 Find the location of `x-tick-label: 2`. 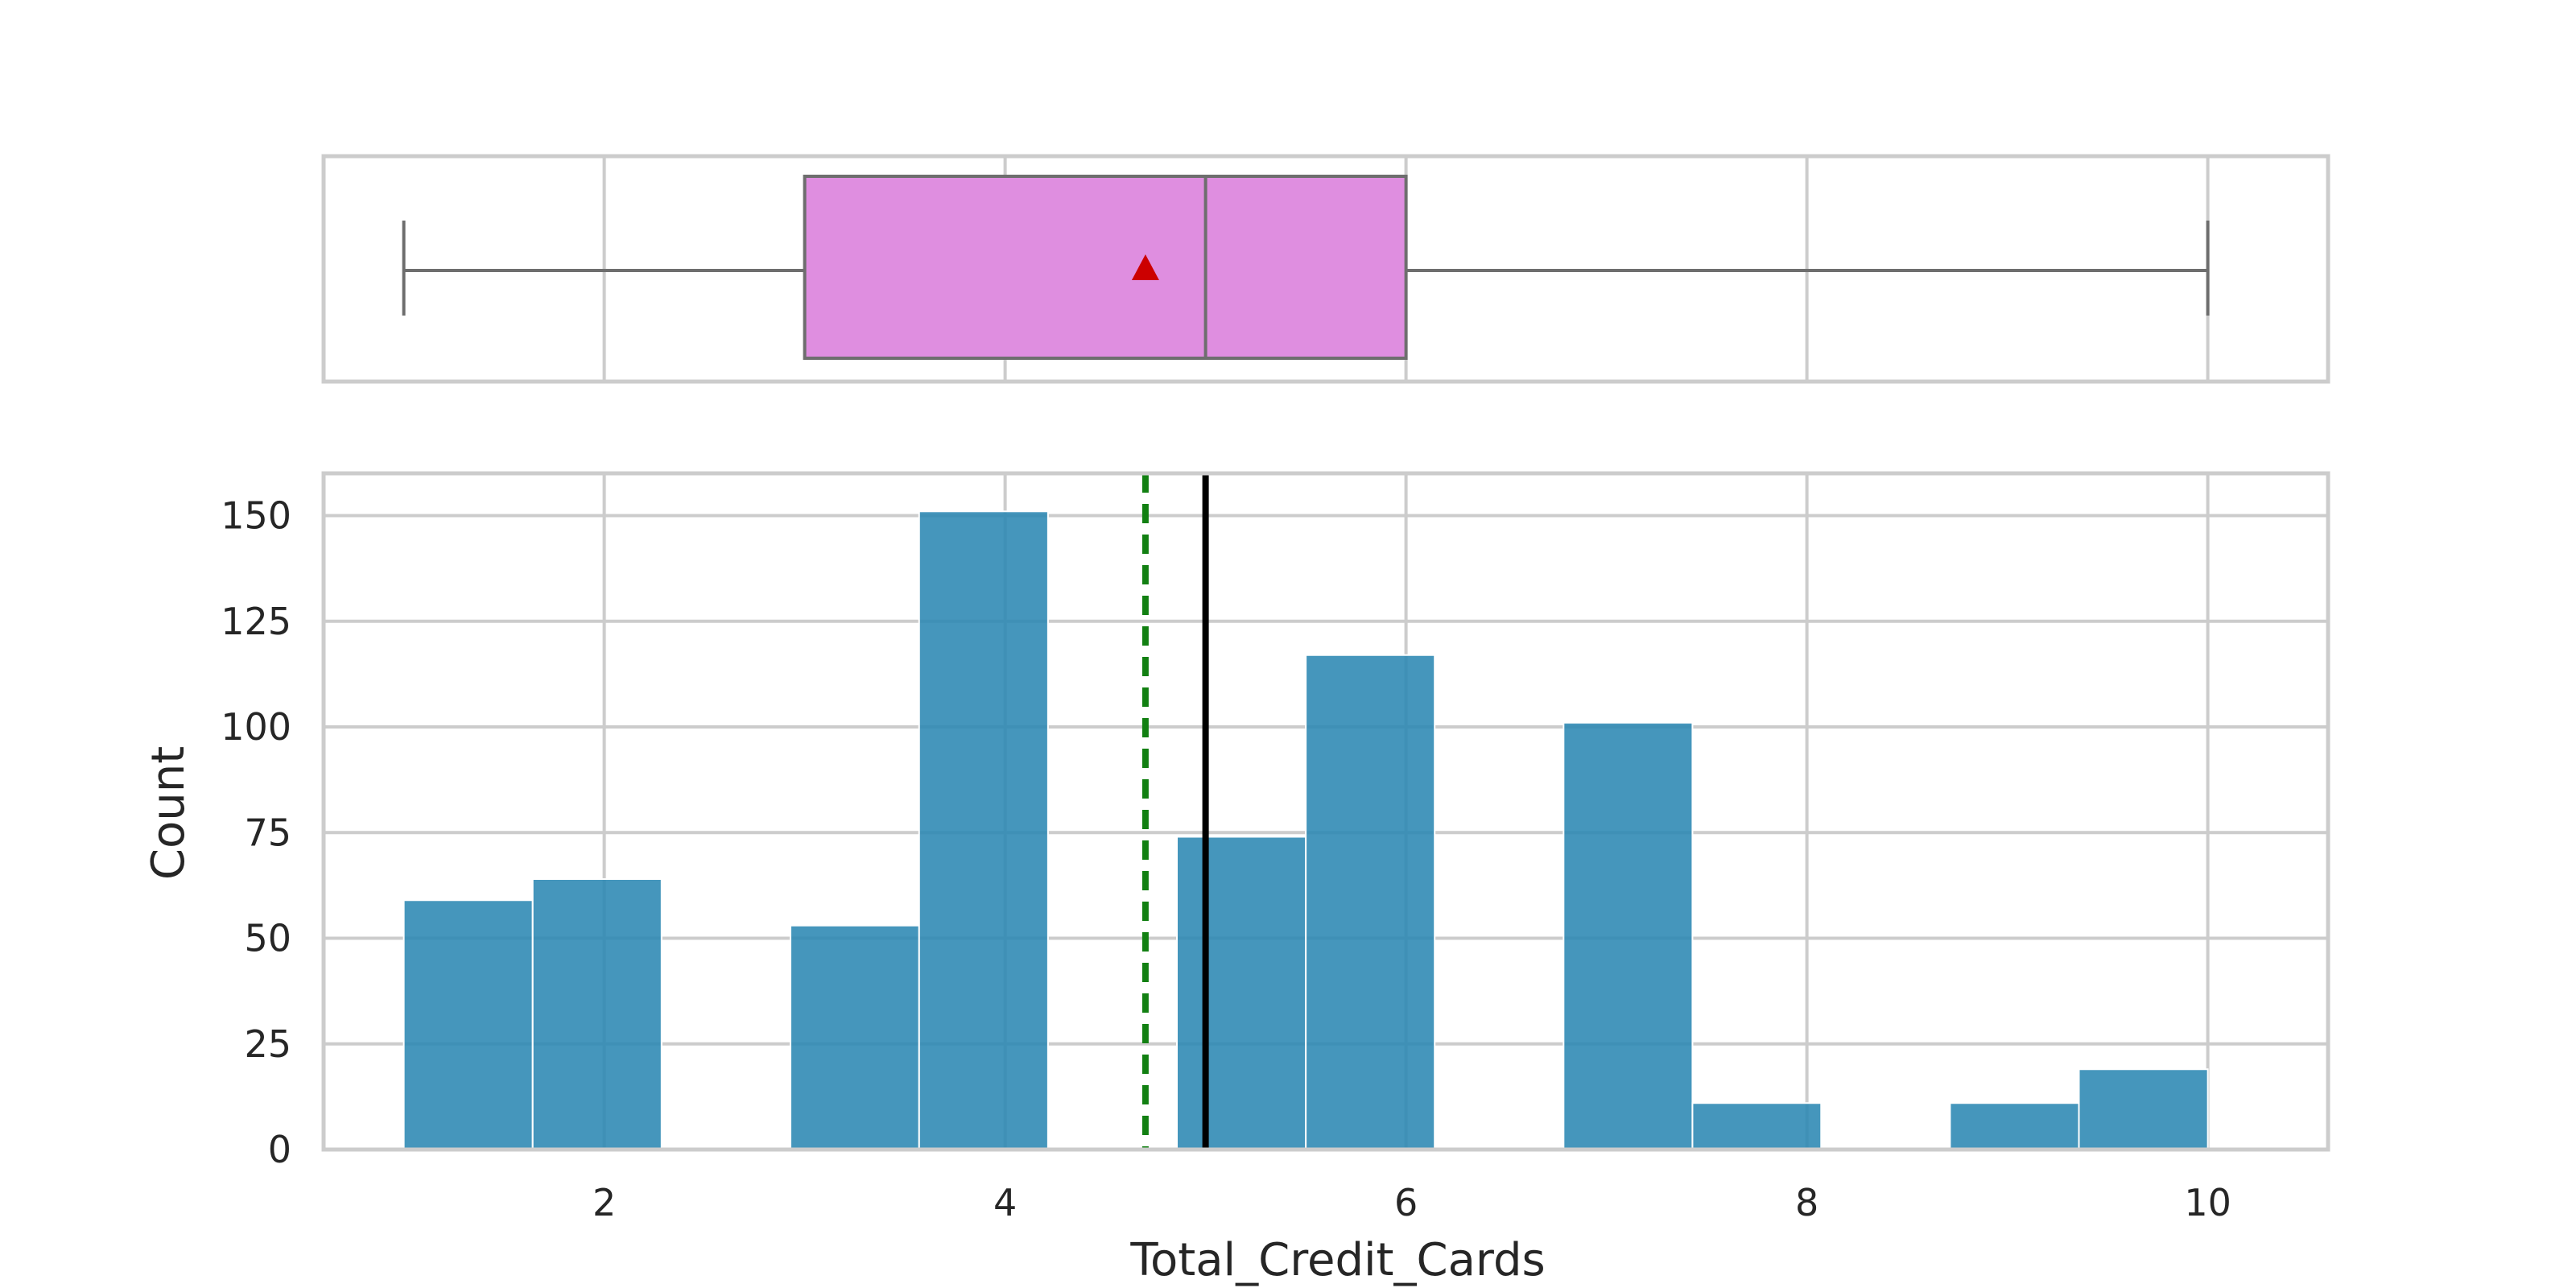

x-tick-label: 2 is located at coordinates (604, 1202).